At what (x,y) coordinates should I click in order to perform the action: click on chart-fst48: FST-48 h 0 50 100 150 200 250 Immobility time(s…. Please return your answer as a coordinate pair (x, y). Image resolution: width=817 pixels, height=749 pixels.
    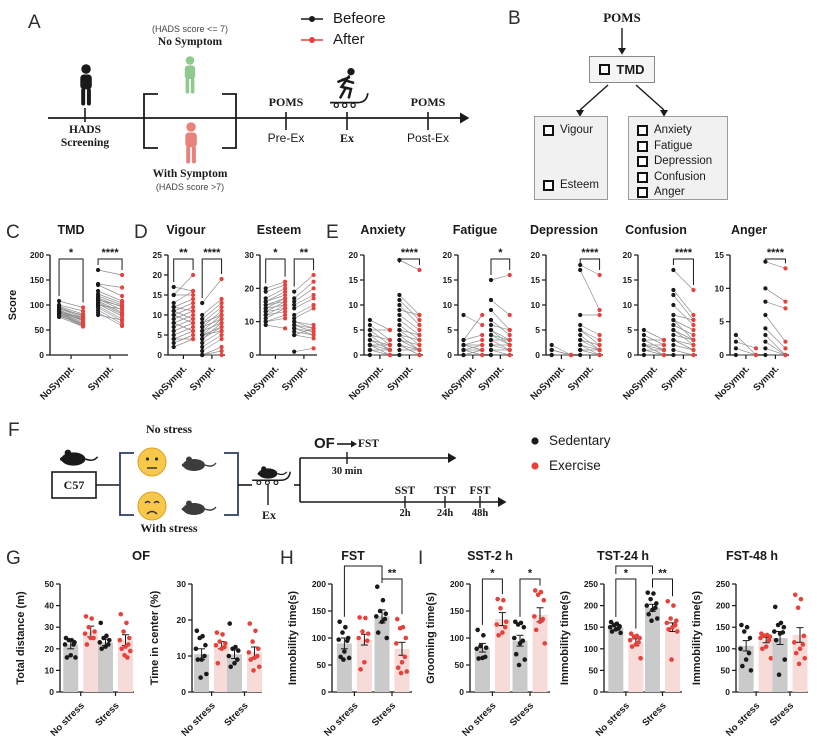
    Looking at the image, I should click on (752, 647).